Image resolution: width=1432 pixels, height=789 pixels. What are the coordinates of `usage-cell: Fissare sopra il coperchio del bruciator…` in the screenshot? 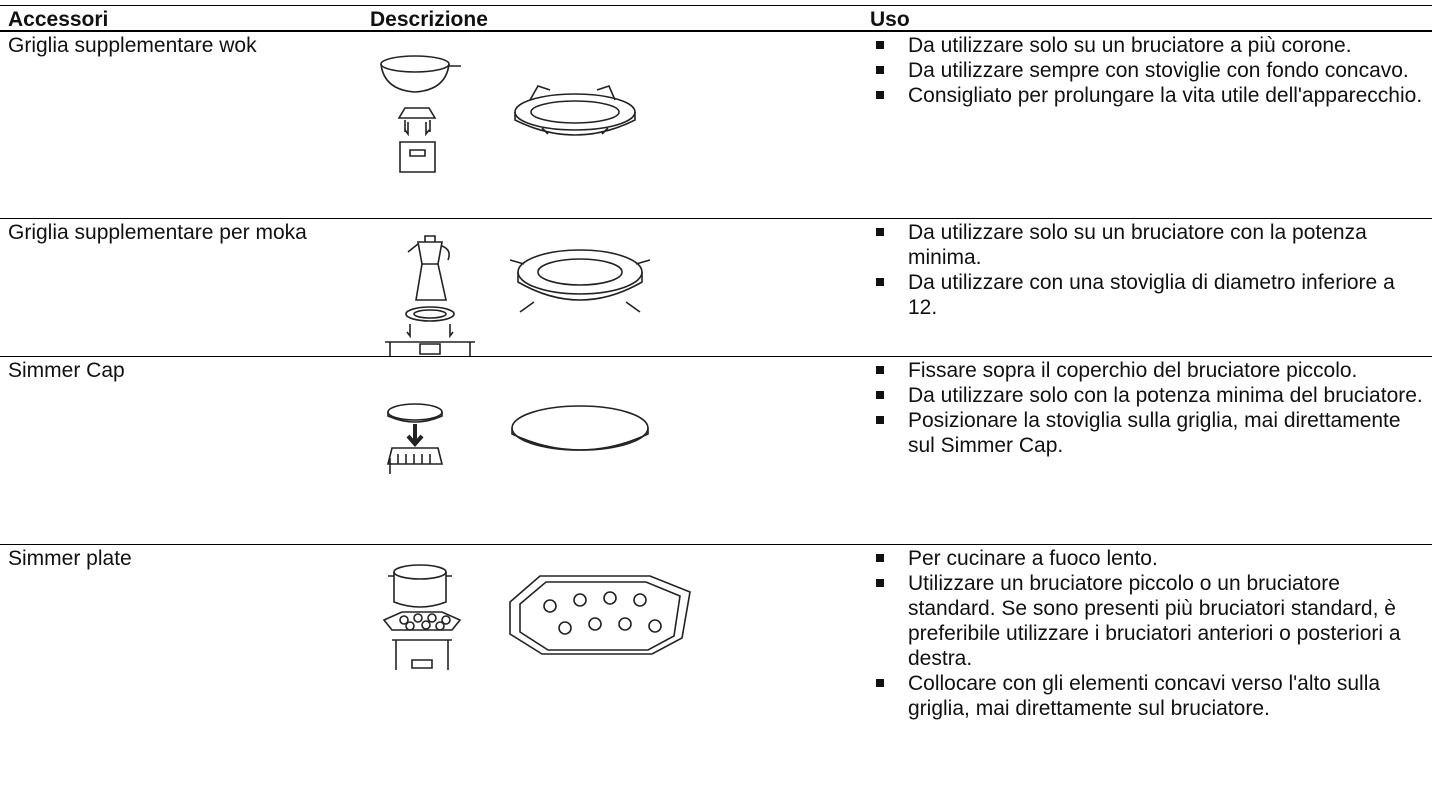 It's located at (1148, 408).